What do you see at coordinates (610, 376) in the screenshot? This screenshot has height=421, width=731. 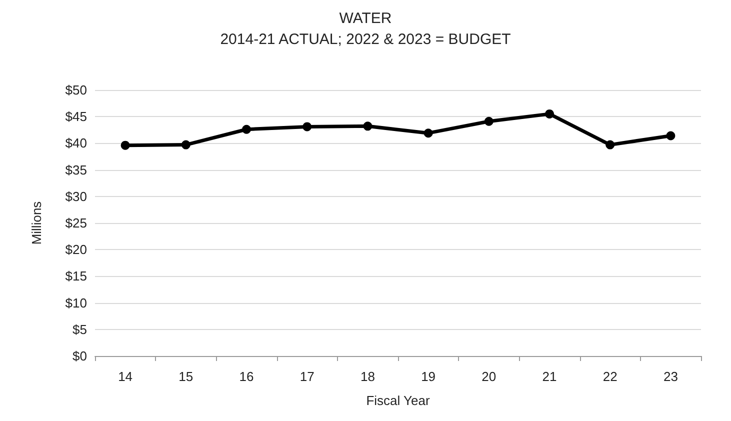 I see `x-tick-label: 22` at bounding box center [610, 376].